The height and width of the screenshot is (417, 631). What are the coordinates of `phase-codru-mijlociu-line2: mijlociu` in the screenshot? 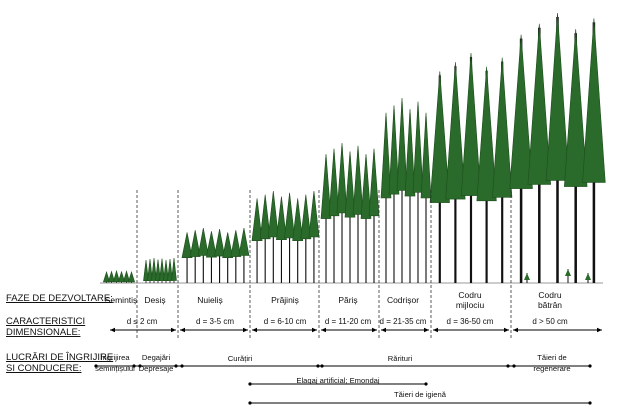 It's located at (470, 305).